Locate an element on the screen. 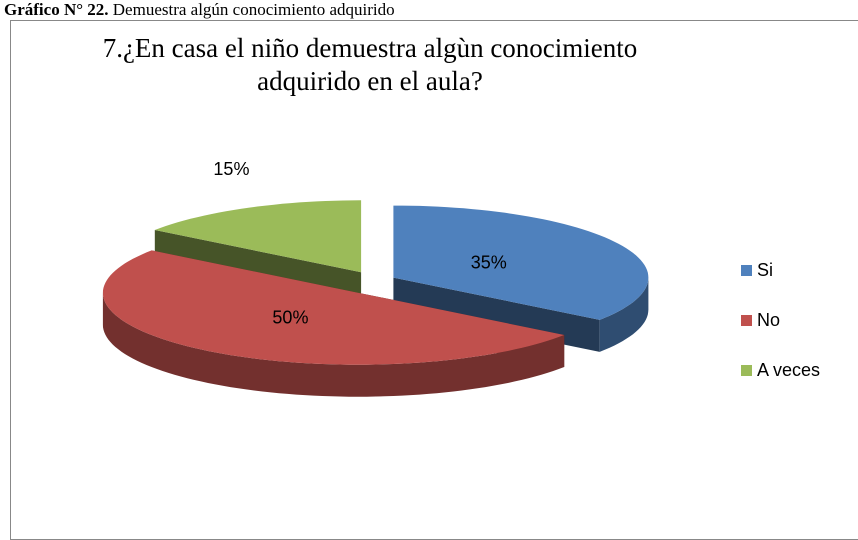  data-label: 50% is located at coordinates (290, 318).